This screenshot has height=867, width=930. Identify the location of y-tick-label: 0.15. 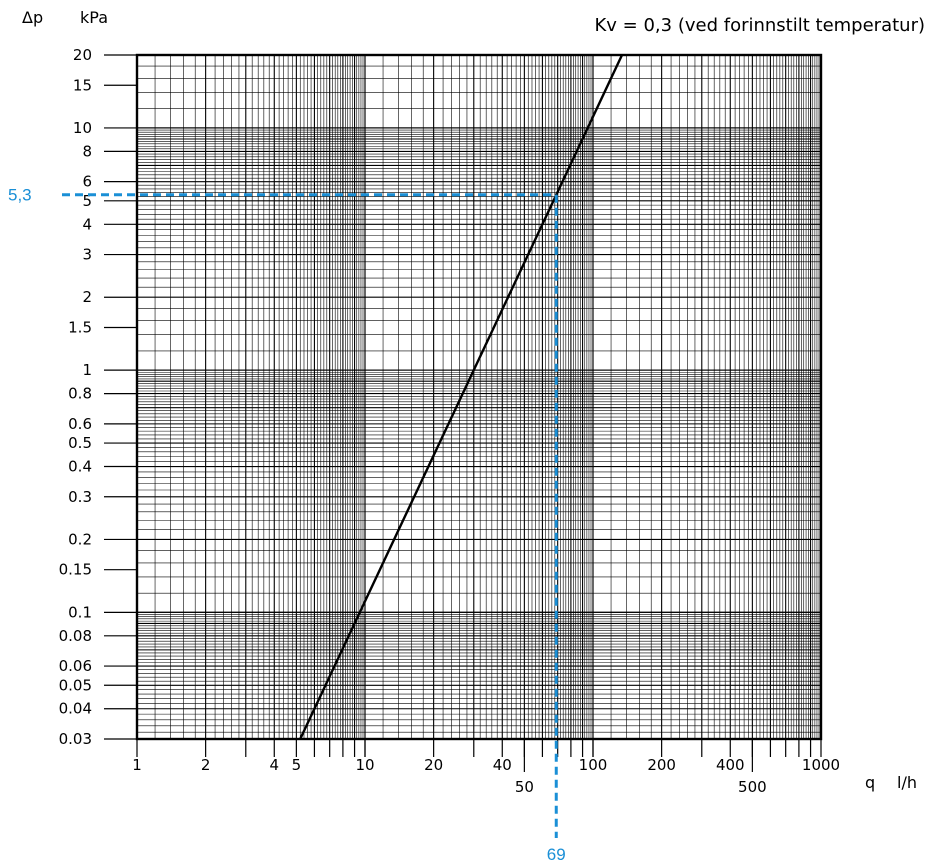
(75, 570).